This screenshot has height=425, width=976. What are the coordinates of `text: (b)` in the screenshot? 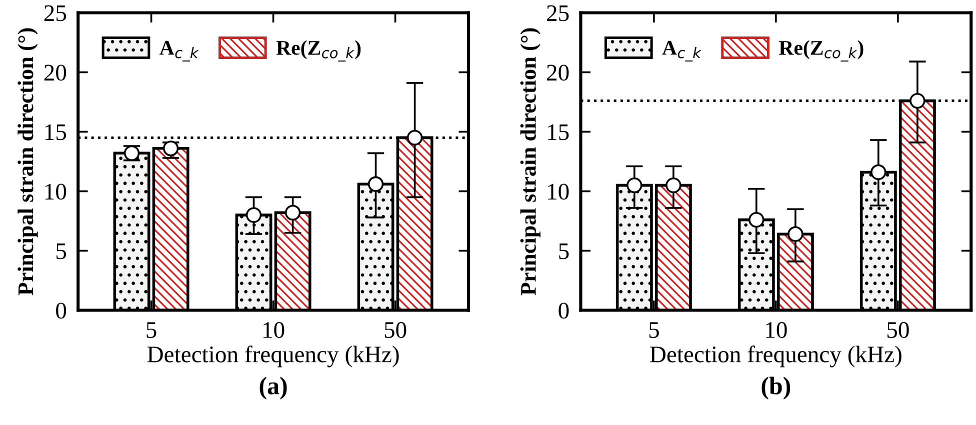 It's located at (776, 388).